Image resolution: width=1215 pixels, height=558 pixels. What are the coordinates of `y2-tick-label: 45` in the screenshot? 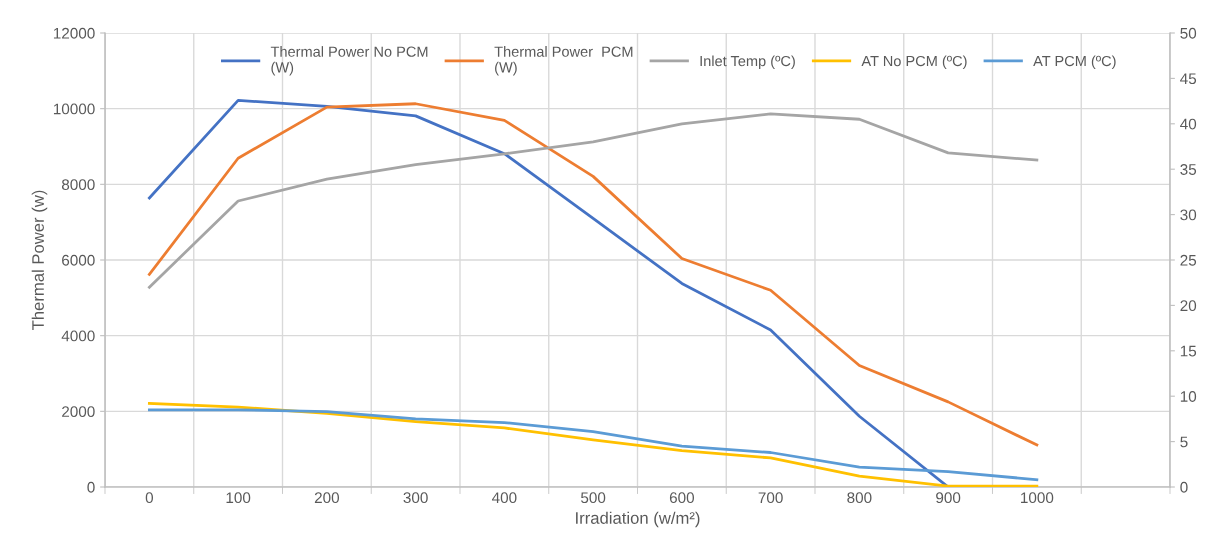 It's located at (1188, 79).